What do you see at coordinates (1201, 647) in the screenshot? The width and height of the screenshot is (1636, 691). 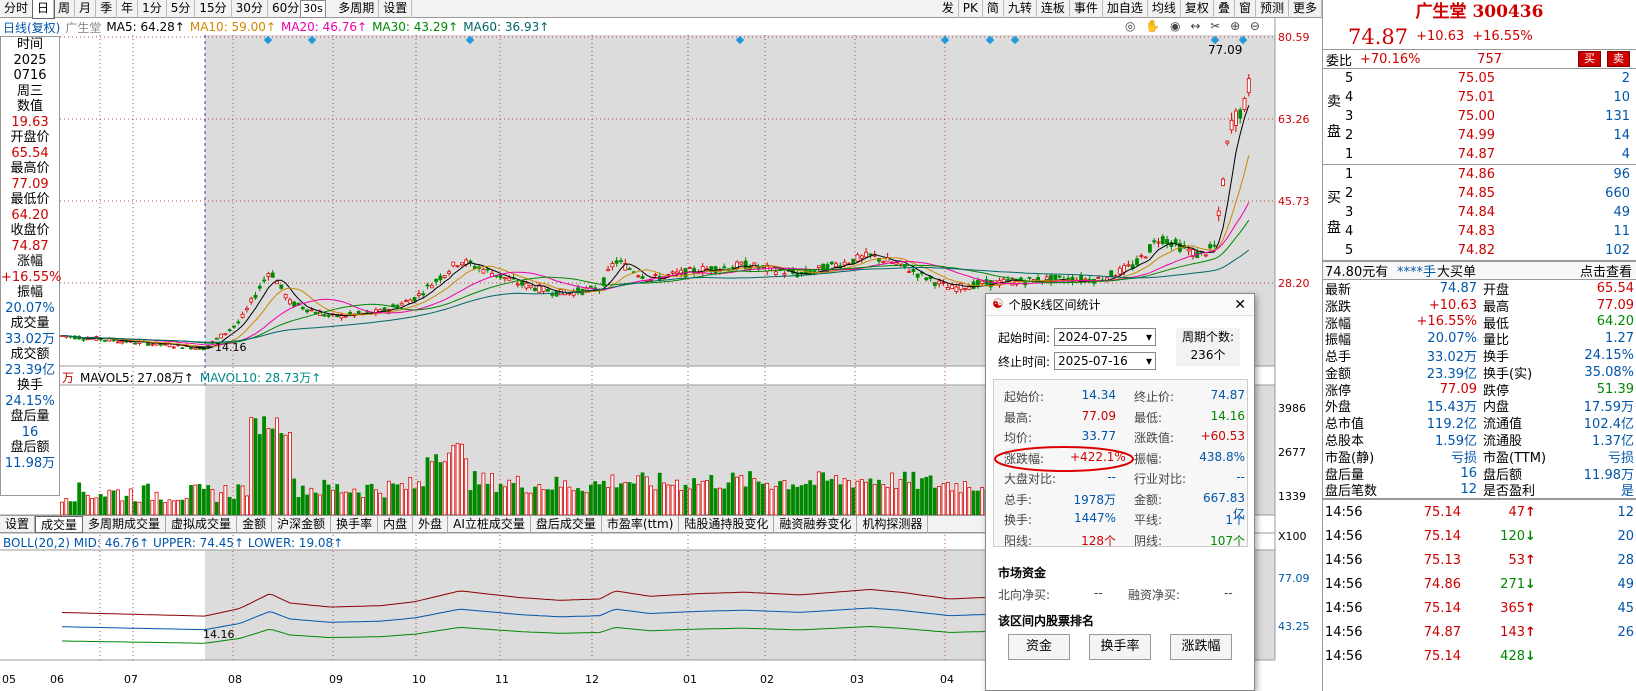 I see `rank-change-button: 涨跌幅` at bounding box center [1201, 647].